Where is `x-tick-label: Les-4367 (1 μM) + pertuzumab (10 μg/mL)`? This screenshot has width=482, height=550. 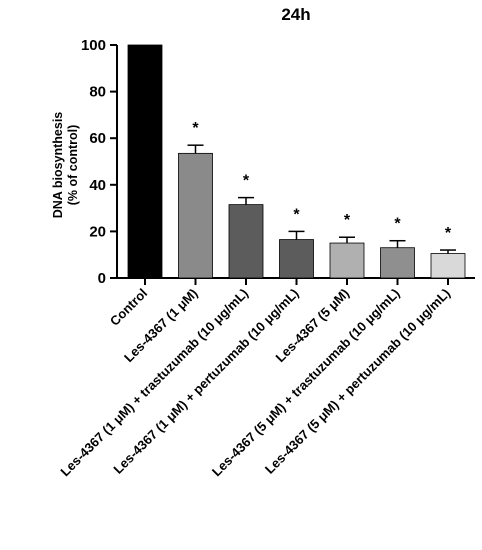 x-tick-label: Les-4367 (1 μM) + pertuzumab (10 μg/mL) is located at coordinates (205, 381).